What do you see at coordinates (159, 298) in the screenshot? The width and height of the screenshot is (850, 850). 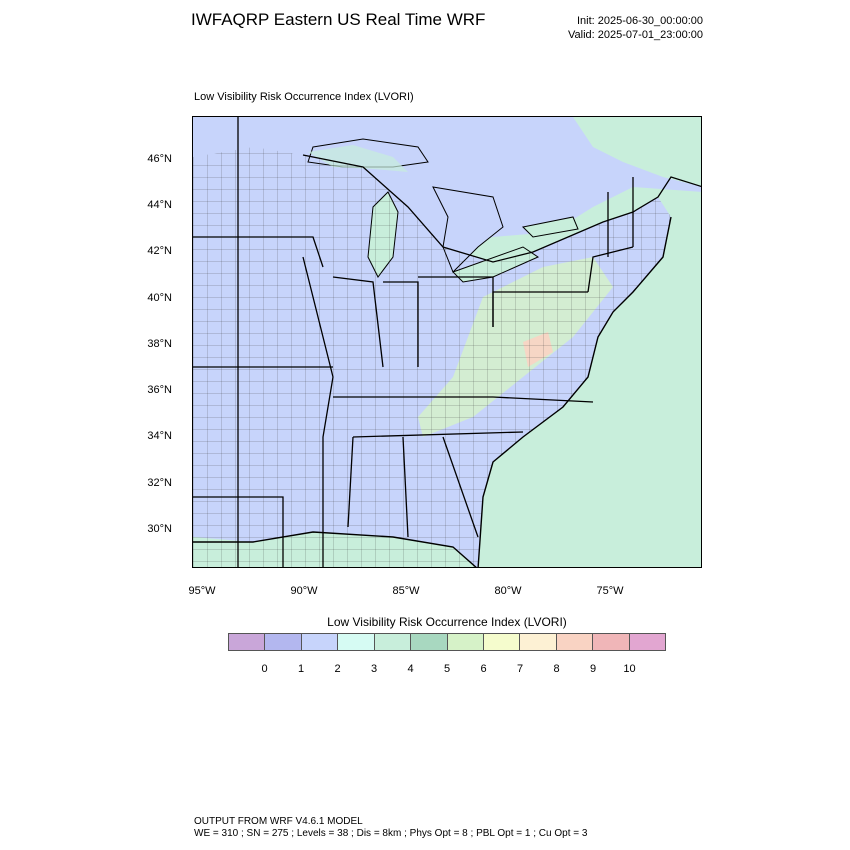 I see `lat-label: 40°N` at bounding box center [159, 298].